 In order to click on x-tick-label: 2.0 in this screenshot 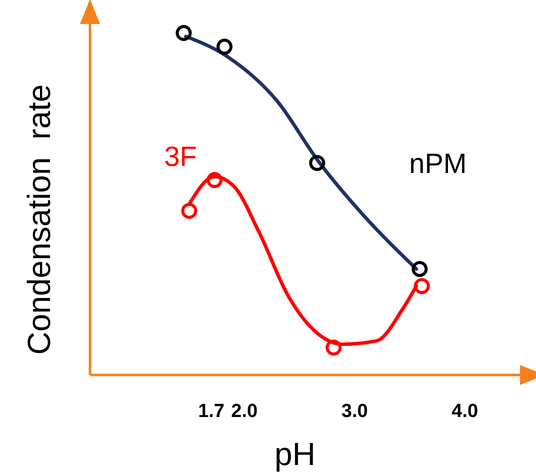, I will do `click(244, 411)`.